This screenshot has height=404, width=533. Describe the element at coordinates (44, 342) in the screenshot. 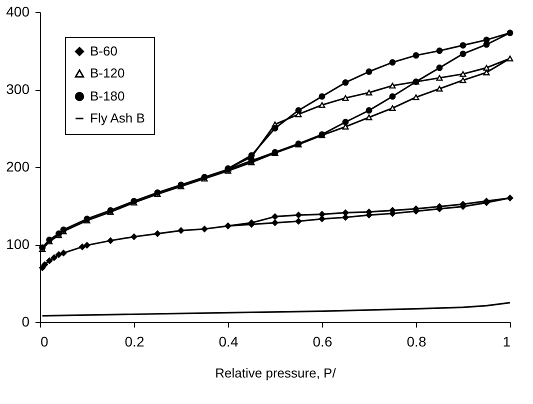

I see `x-tick-label: 0` at that location.